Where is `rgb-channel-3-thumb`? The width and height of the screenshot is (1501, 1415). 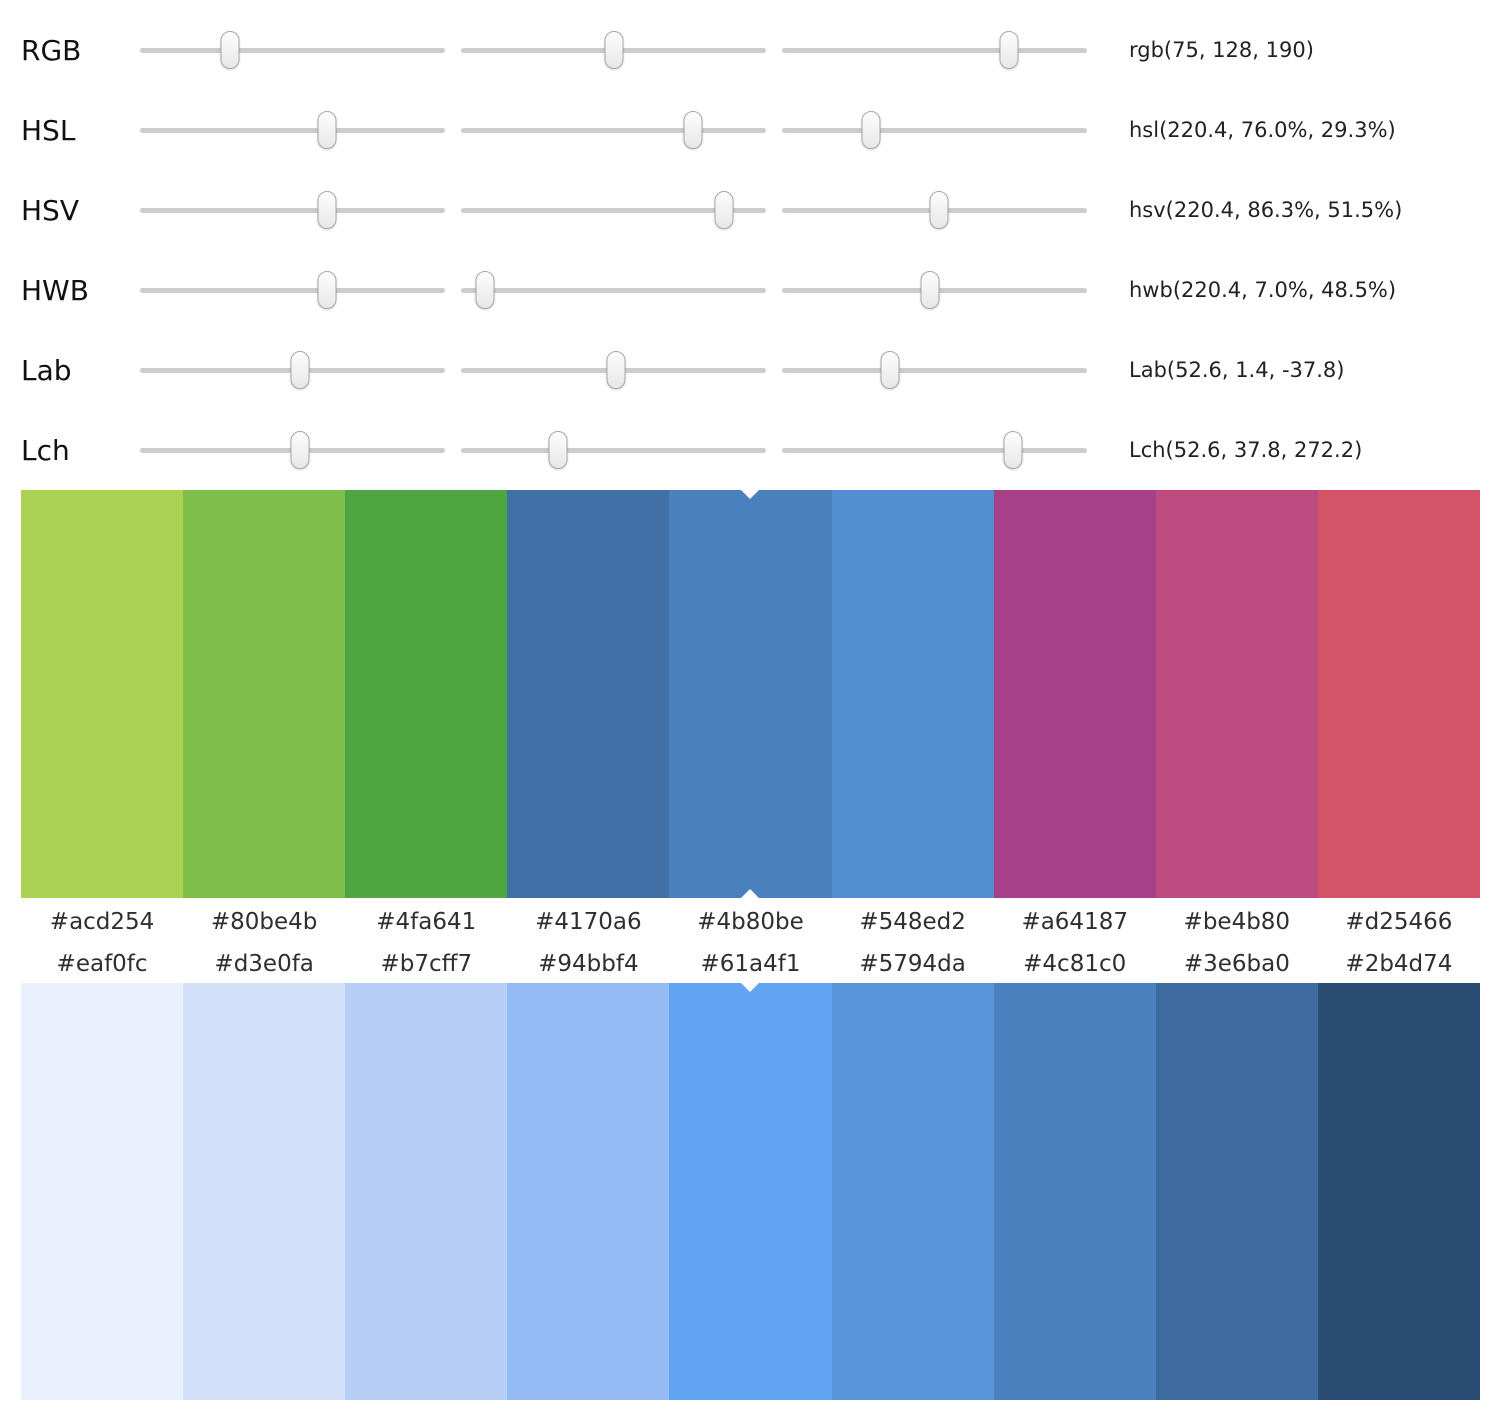 rgb-channel-3-thumb is located at coordinates (1009, 50).